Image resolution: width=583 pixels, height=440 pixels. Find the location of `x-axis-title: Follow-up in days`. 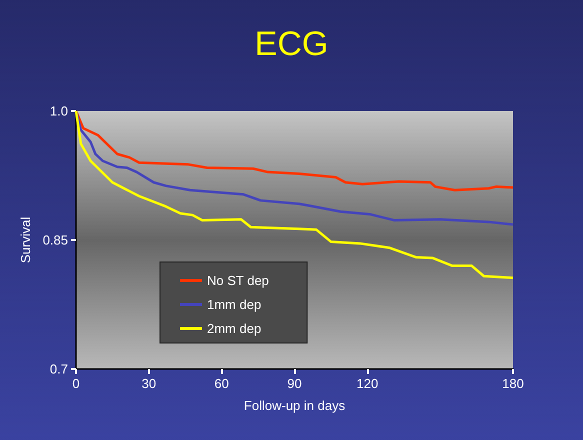

x-axis-title: Follow-up in days is located at coordinates (295, 405).